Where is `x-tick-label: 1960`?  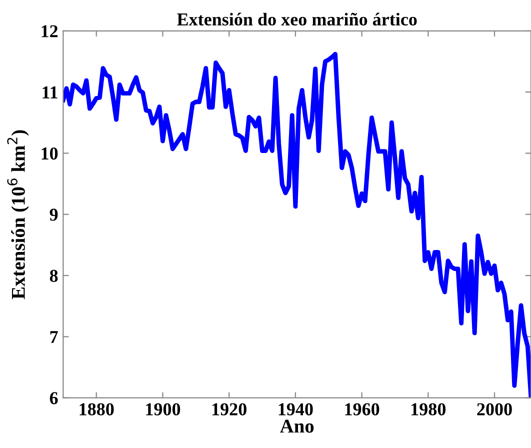 x-tick-label: 1960 is located at coordinates (362, 409).